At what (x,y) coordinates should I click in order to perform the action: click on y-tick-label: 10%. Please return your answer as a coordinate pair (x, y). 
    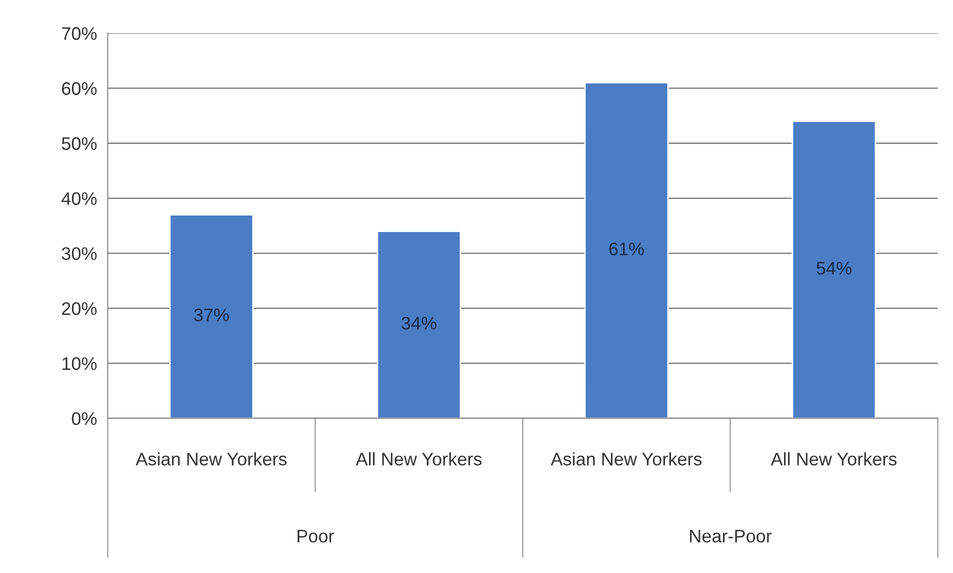
    Looking at the image, I should click on (79, 363).